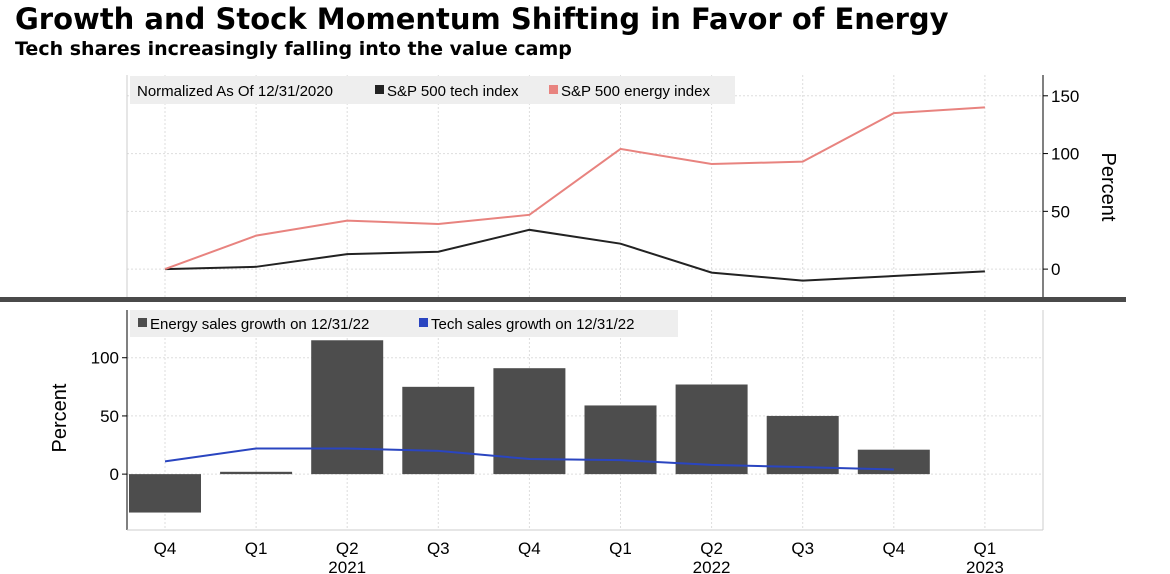  Describe the element at coordinates (347, 566) in the screenshot. I see `x-year-label: 2021` at that location.